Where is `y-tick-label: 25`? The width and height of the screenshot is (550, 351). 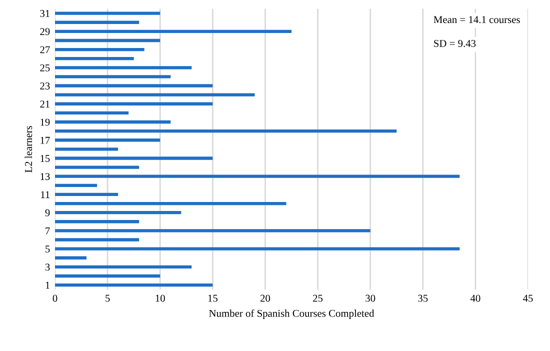 y-tick-label: 25 is located at coordinates (45, 68).